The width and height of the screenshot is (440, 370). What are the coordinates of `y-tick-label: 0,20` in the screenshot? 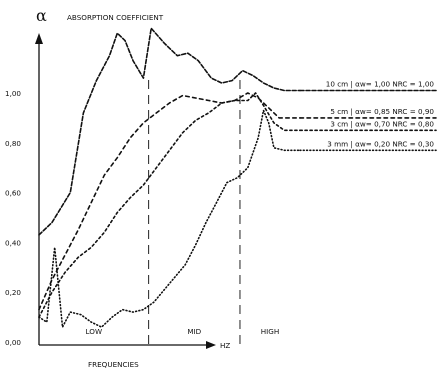 It's located at (13, 292).